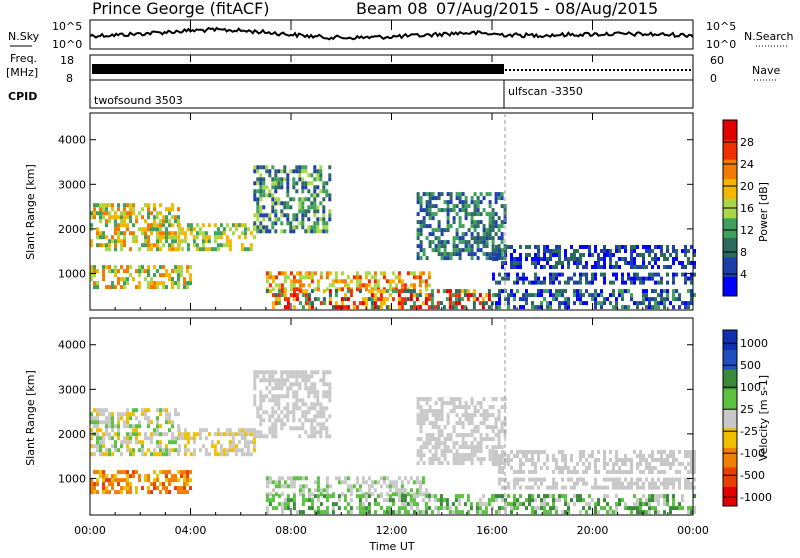 This screenshot has height=558, width=800. What do you see at coordinates (769, 36) in the screenshot?
I see `nsearch-label: N.Search` at bounding box center [769, 36].